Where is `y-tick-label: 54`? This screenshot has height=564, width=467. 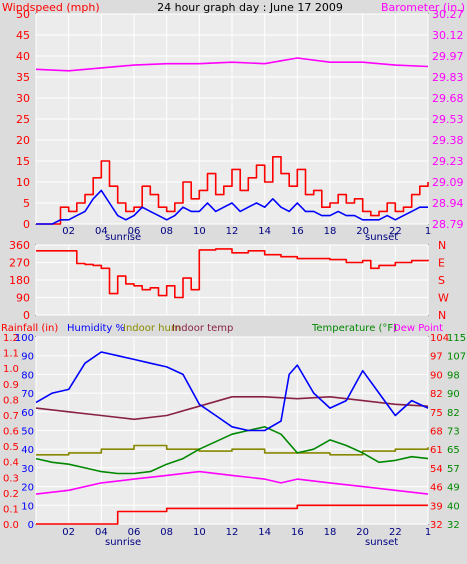 y-tick-label: 54 is located at coordinates (436, 469).